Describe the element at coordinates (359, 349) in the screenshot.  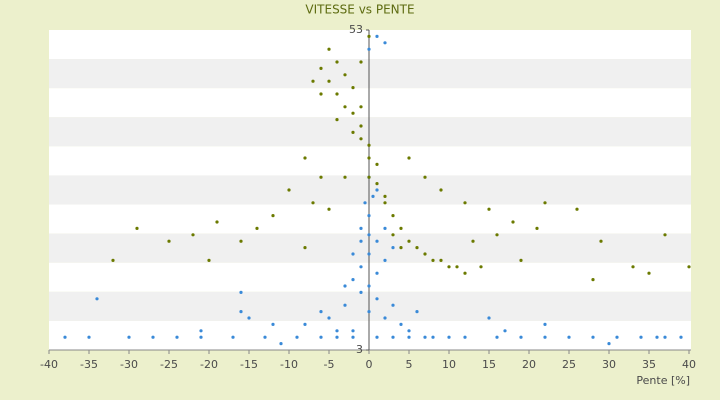
I see `y-tick-label: 3` at that location.